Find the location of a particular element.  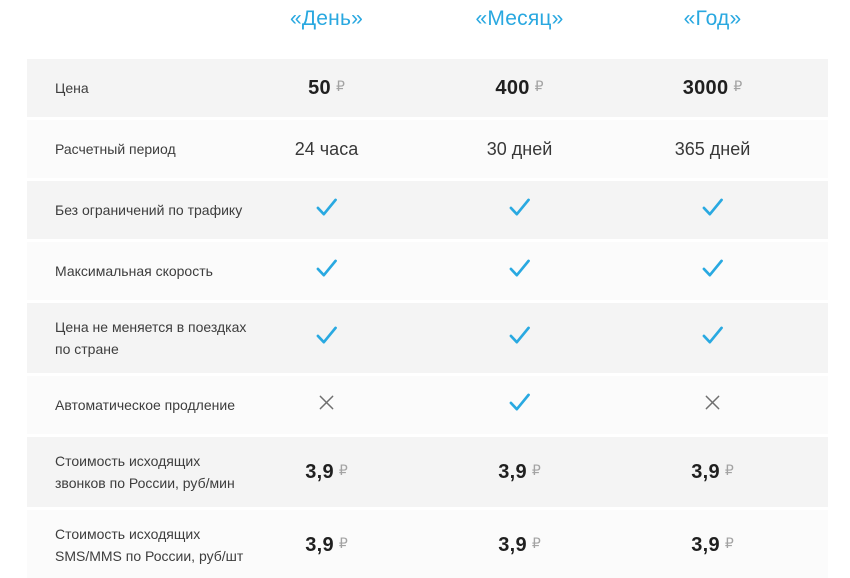

price-number: 400 is located at coordinates (512, 87).